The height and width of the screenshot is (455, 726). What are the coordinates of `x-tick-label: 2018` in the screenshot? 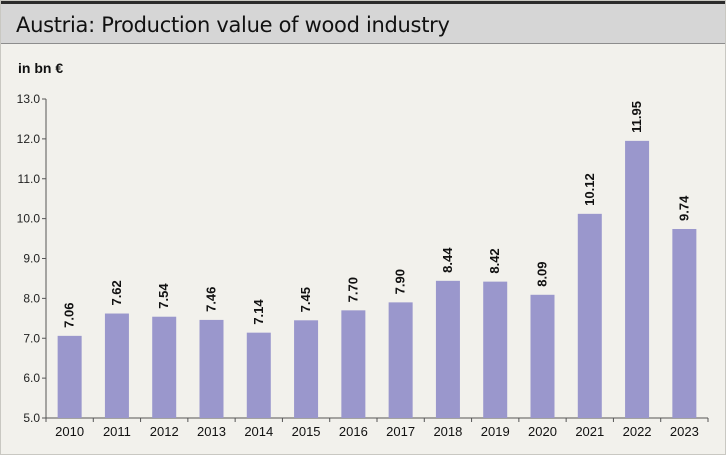 It's located at (447, 431).